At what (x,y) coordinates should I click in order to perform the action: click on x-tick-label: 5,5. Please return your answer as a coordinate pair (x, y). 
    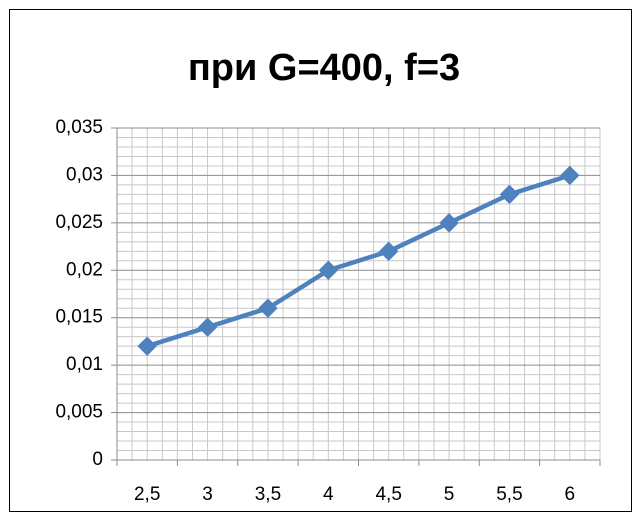
    Looking at the image, I should click on (509, 494).